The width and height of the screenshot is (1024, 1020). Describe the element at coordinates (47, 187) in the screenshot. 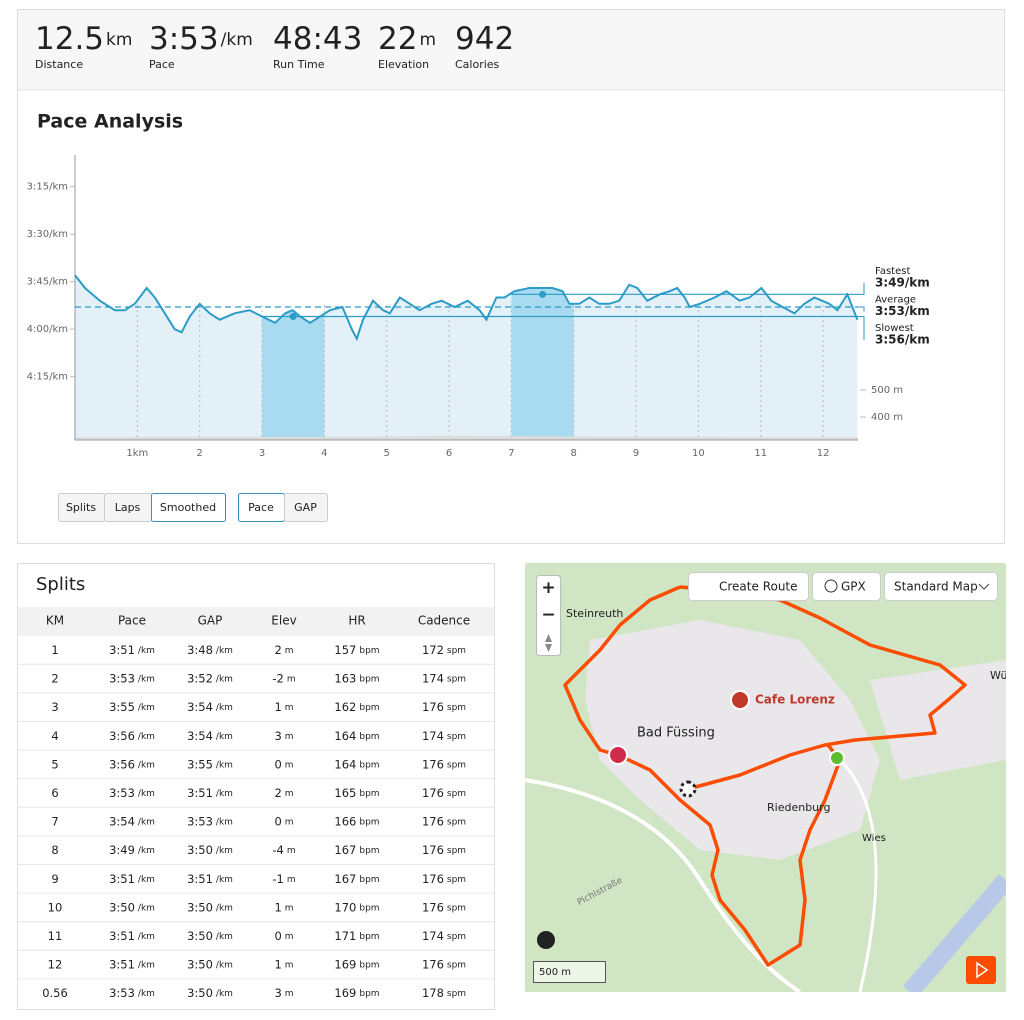

I see `y-tick-label: 3:15/km` at that location.